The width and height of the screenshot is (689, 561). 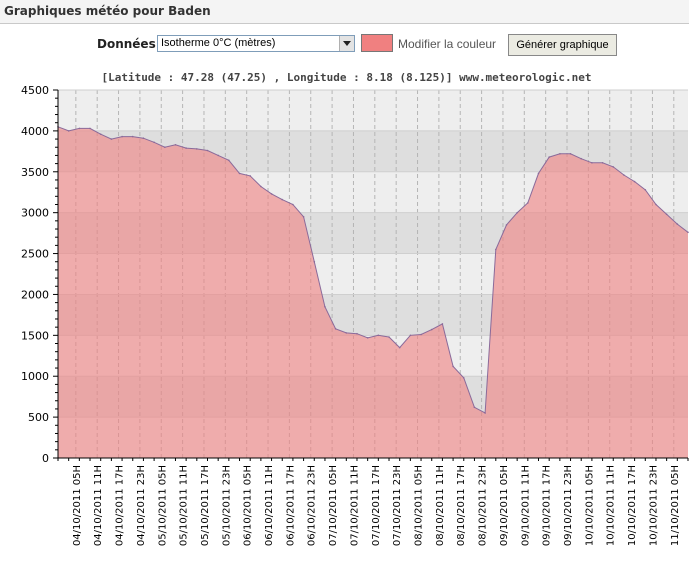 What do you see at coordinates (120, 505) in the screenshot?
I see `x-tick-label: 04/10/2011 17H` at bounding box center [120, 505].